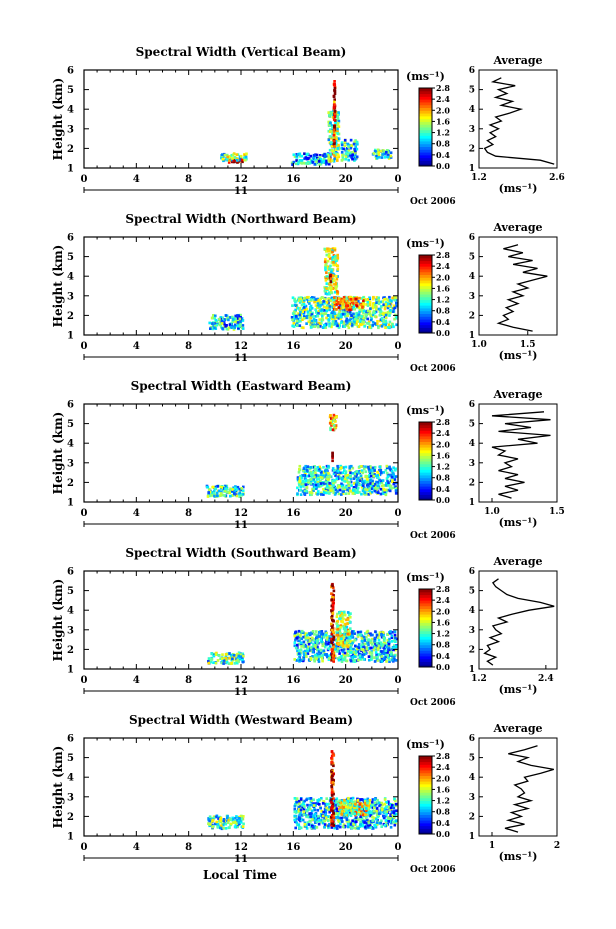 The width and height of the screenshot is (616, 929). Describe the element at coordinates (472, 650) in the screenshot. I see `profile-y-tick-label: 2` at that location.